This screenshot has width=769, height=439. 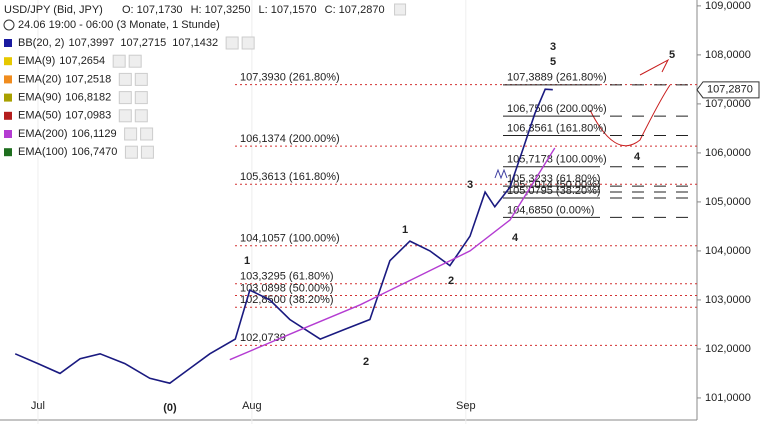 What do you see at coordinates (501, 174) in the screenshot?
I see `wave-mark` at bounding box center [501, 174].